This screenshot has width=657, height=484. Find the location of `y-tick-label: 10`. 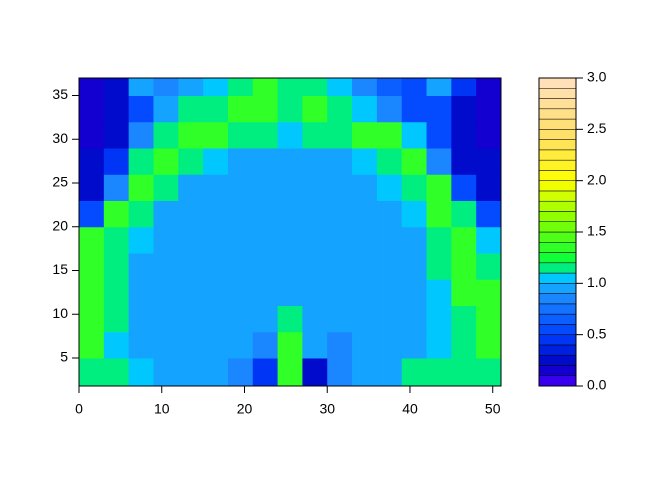

y-tick-label: 10 is located at coordinates (60, 313).